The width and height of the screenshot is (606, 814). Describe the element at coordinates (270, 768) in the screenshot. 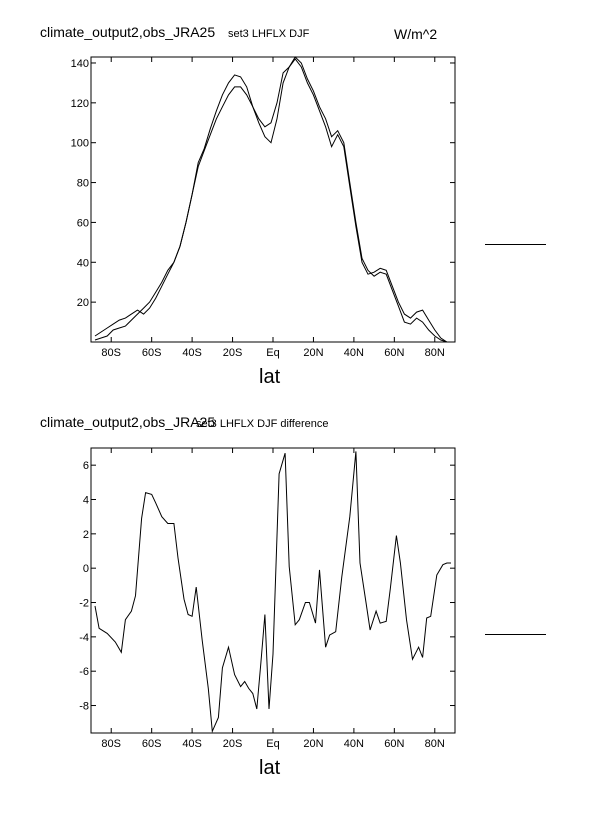

I see `chart2-xlabel: lat` at that location.